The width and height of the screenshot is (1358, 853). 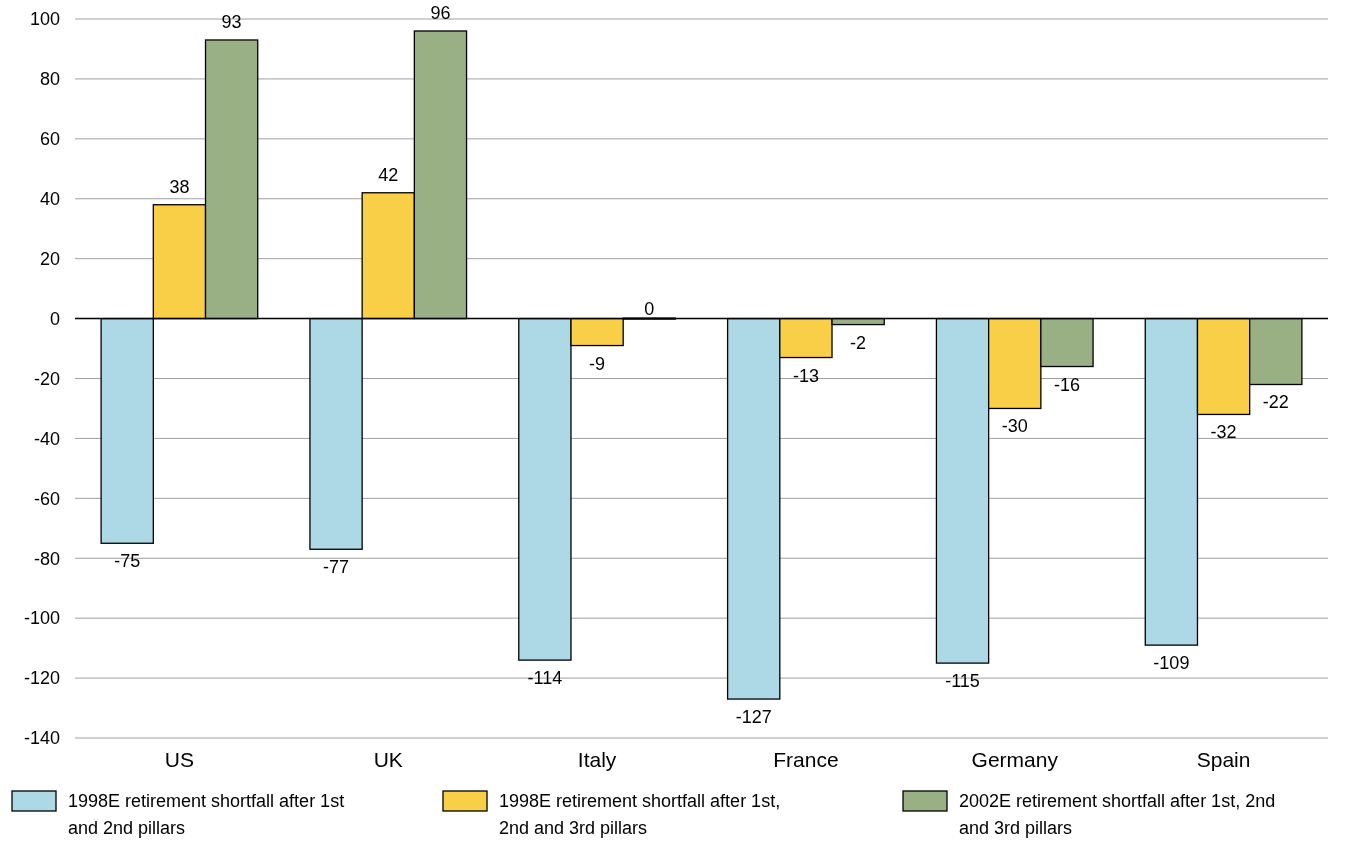 I want to click on data-label: -13, so click(x=805, y=375).